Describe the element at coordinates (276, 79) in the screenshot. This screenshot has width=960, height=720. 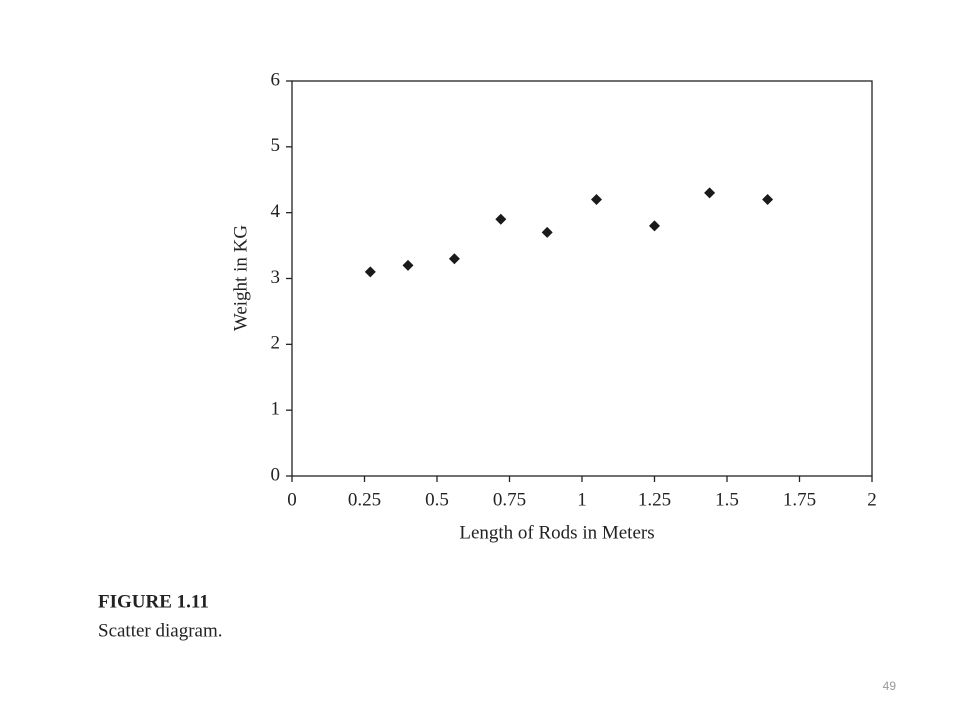
I see `y-tick-label: 6` at that location.